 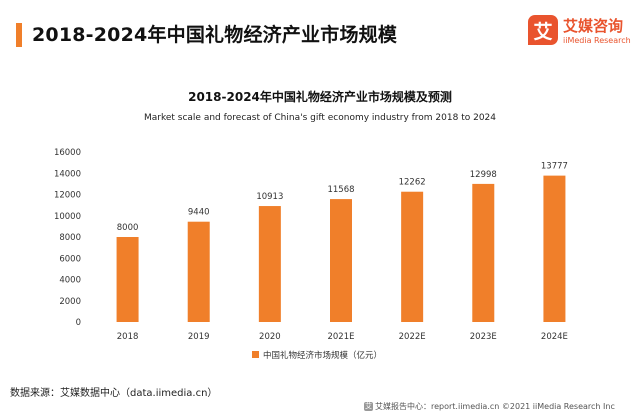 What do you see at coordinates (269, 197) in the screenshot?
I see `bar-value-label: 10913` at bounding box center [269, 197].